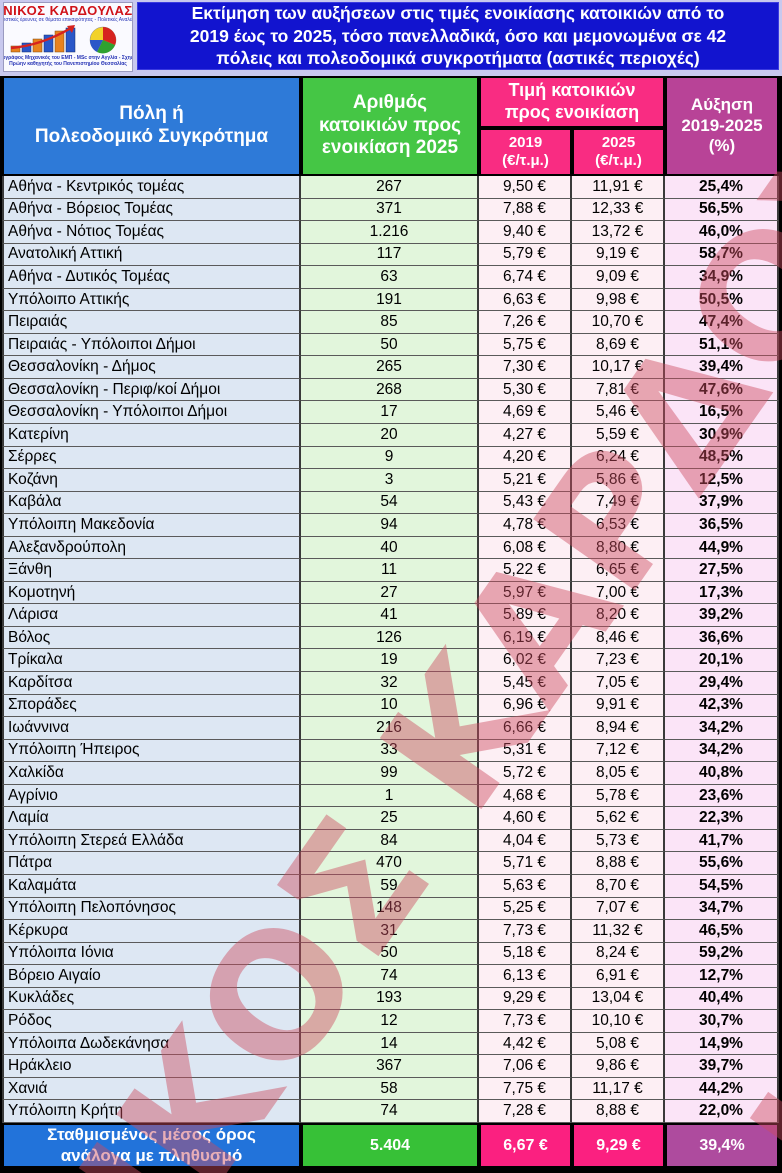 The width and height of the screenshot is (782, 1173). What do you see at coordinates (525, 728) in the screenshot?
I see `cell-price-2019: 6,66 €` at bounding box center [525, 728].